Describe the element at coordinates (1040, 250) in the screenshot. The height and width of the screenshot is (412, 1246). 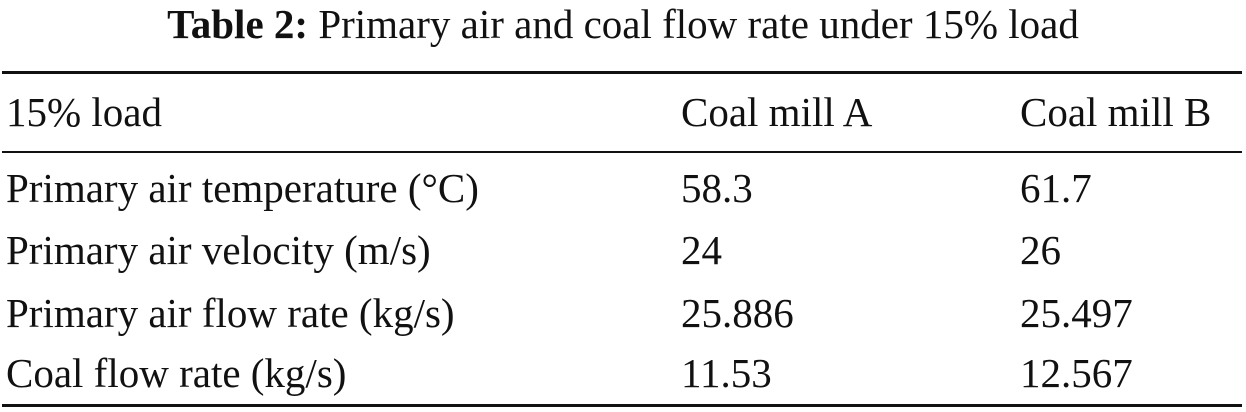
I see `cell-mill-b: 26` at that location.